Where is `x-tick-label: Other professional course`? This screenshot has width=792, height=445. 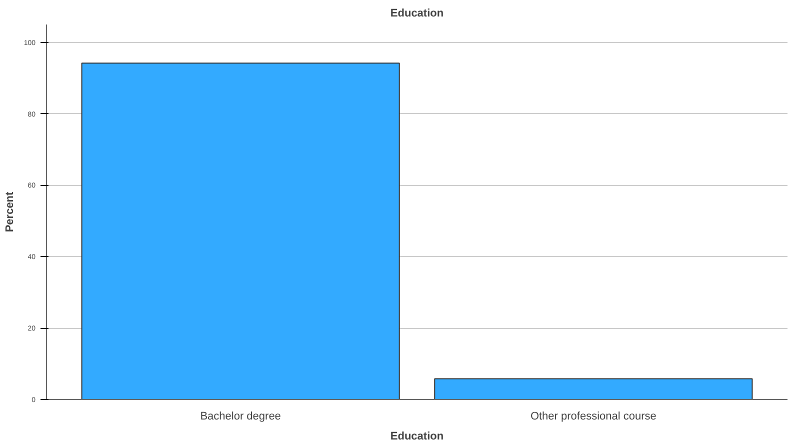 x-tick-label: Other professional course is located at coordinates (593, 416).